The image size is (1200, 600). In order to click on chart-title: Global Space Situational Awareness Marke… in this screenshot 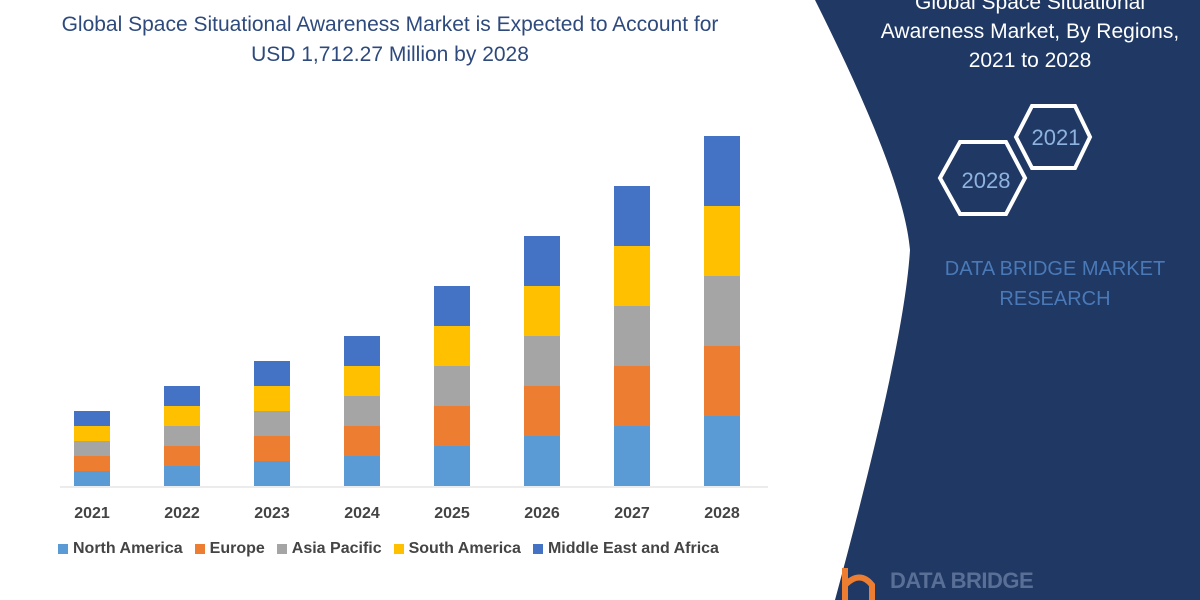, I will do `click(390, 39)`.